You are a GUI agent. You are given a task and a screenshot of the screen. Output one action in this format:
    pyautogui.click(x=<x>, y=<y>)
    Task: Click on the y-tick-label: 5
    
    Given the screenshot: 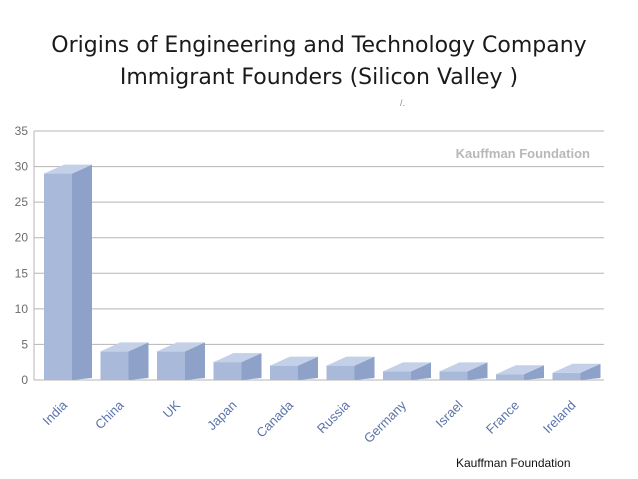 What is the action you would take?
    pyautogui.click(x=24, y=344)
    